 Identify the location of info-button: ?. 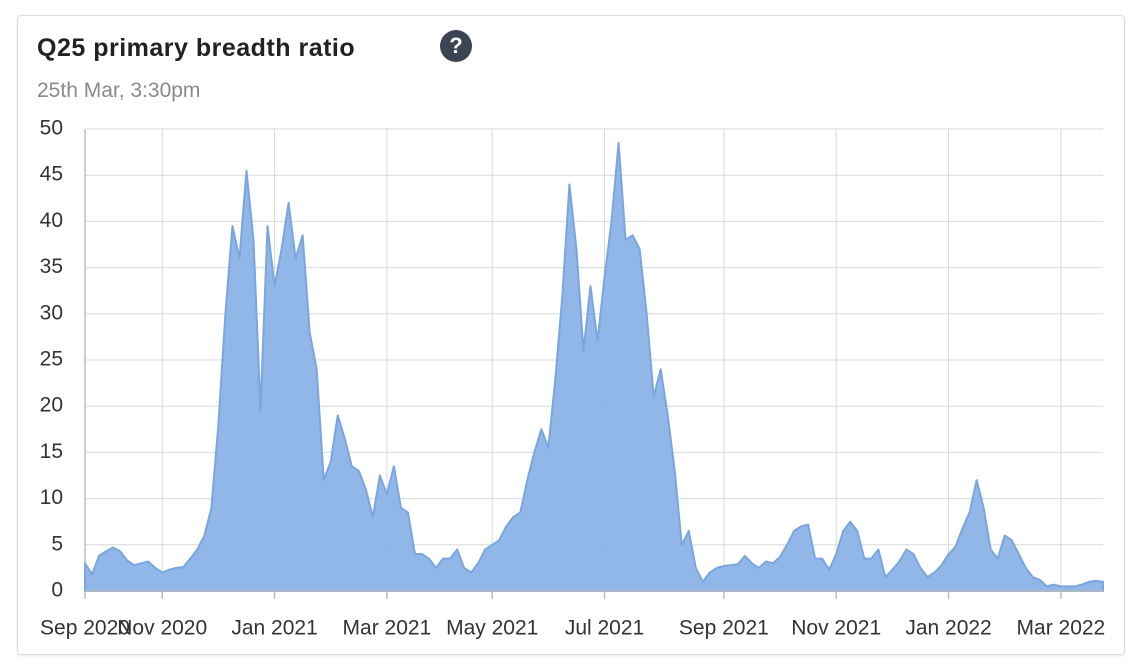
(456, 46).